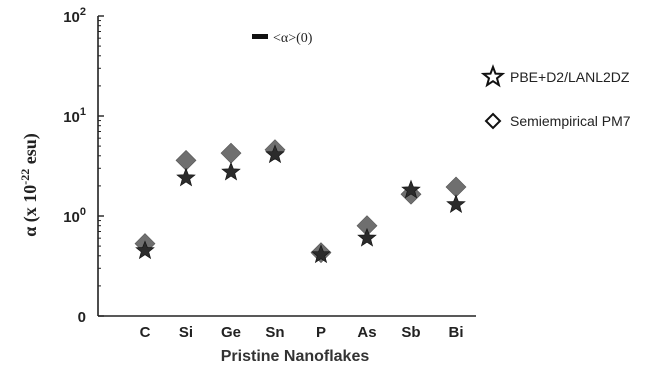 This screenshot has height=368, width=651. I want to click on pbe-point-si, so click(186, 177).